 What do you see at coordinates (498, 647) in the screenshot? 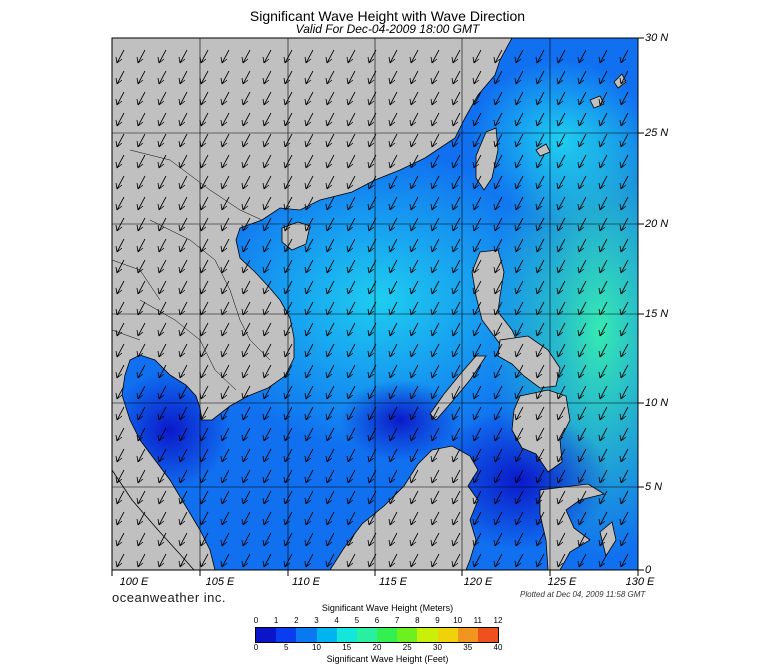
I see `colorbar-feet-tick: 40` at bounding box center [498, 647].